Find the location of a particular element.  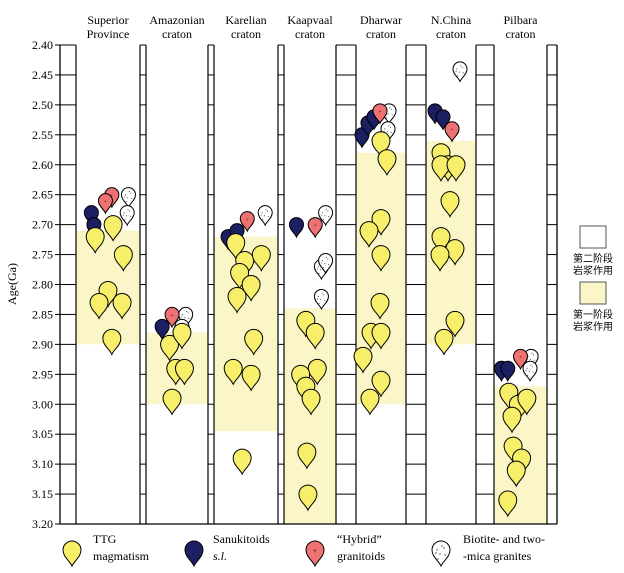

y-tick-label: 3.00 is located at coordinates (42, 404).